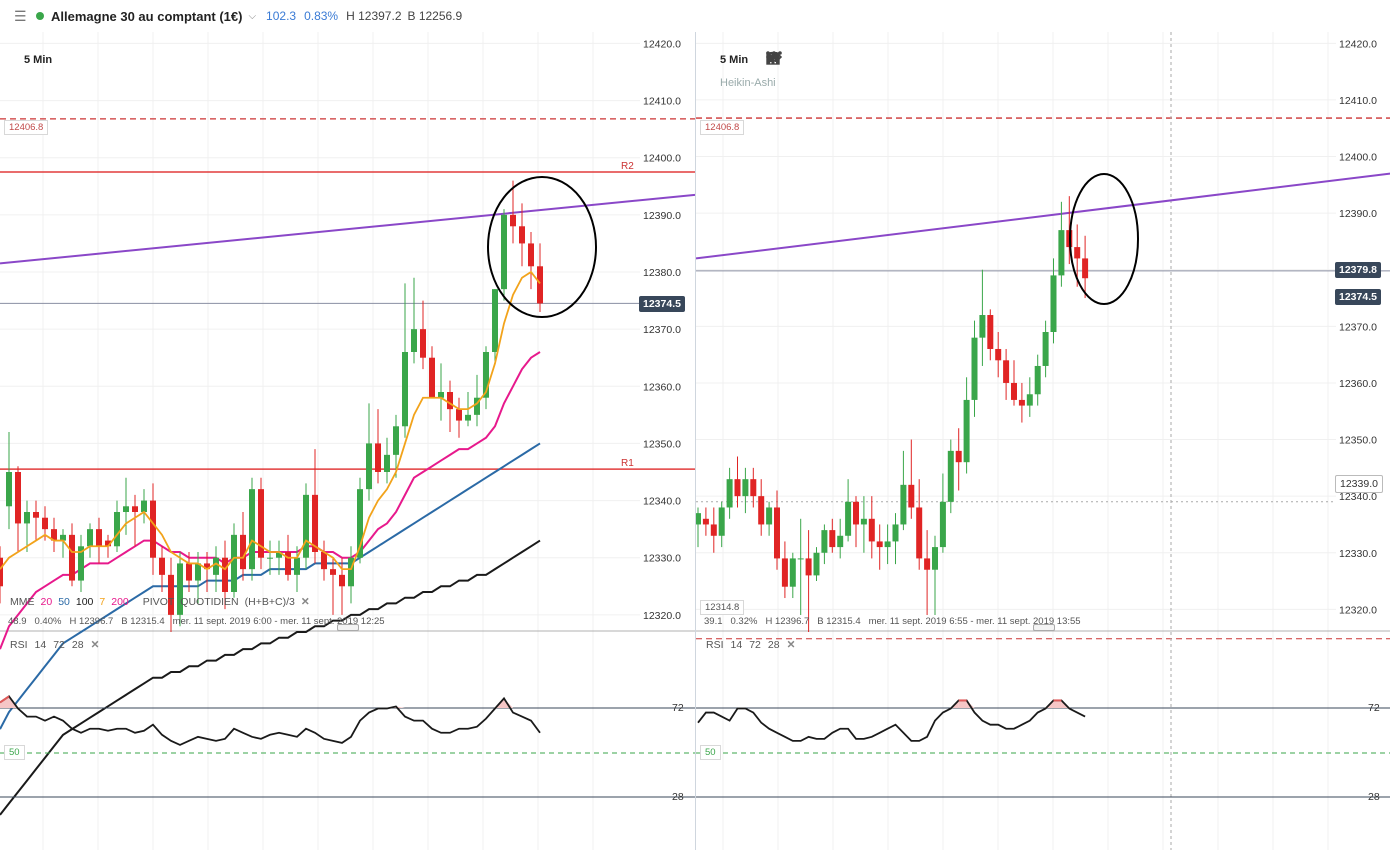 The width and height of the screenshot is (1390, 850). I want to click on chart-type-label: Heikin-Ashi, so click(748, 83).